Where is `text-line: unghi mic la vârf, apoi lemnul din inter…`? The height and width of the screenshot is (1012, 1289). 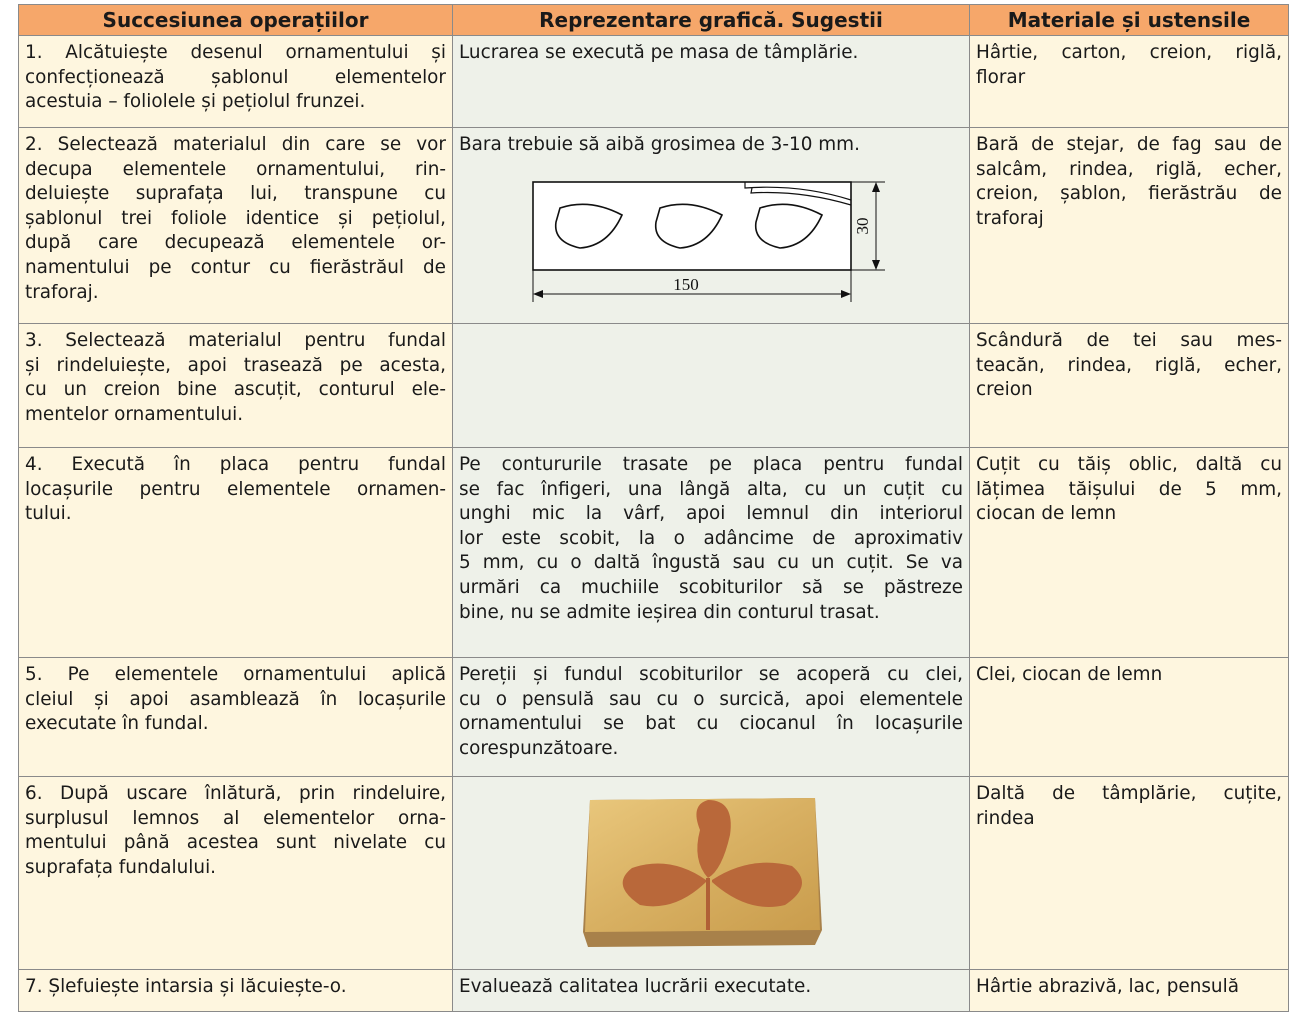 text-line: unghi mic la vârf, apoi lemnul din inter… is located at coordinates (711, 514).